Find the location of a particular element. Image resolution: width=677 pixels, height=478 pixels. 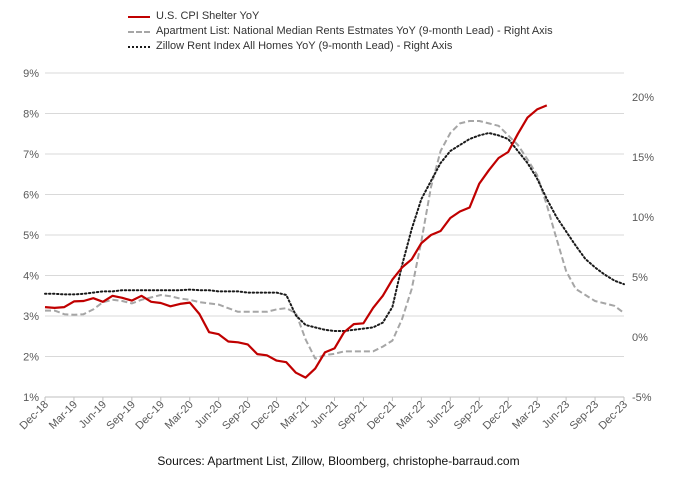

y-right-tick-label: 15% is located at coordinates (643, 158).